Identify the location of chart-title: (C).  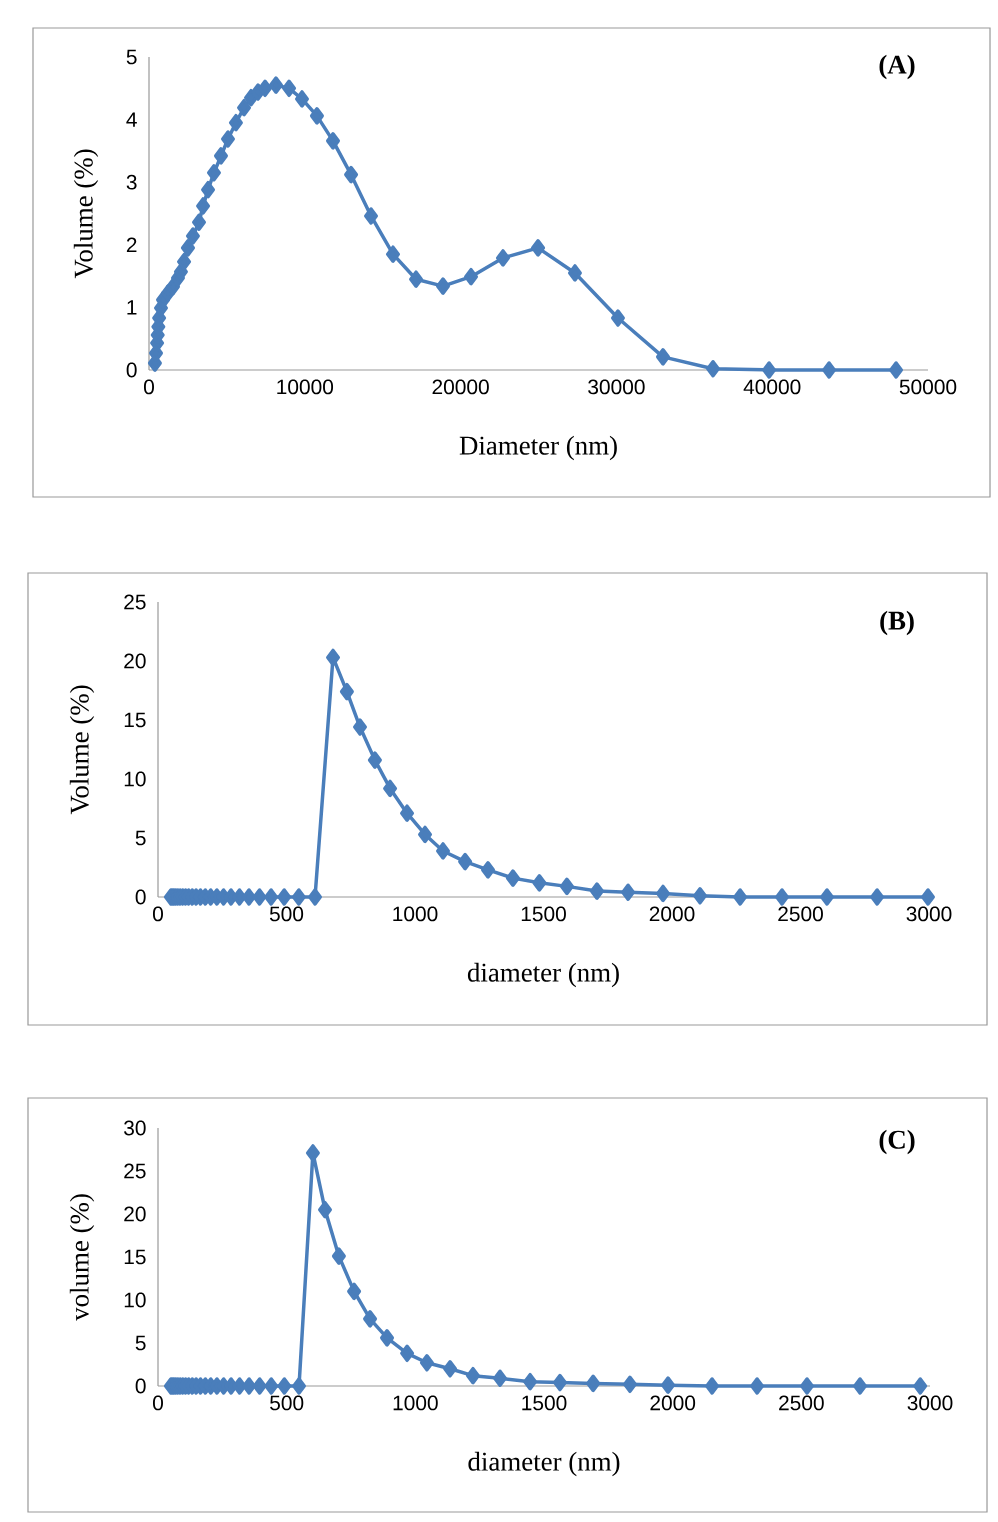
(897, 1142).